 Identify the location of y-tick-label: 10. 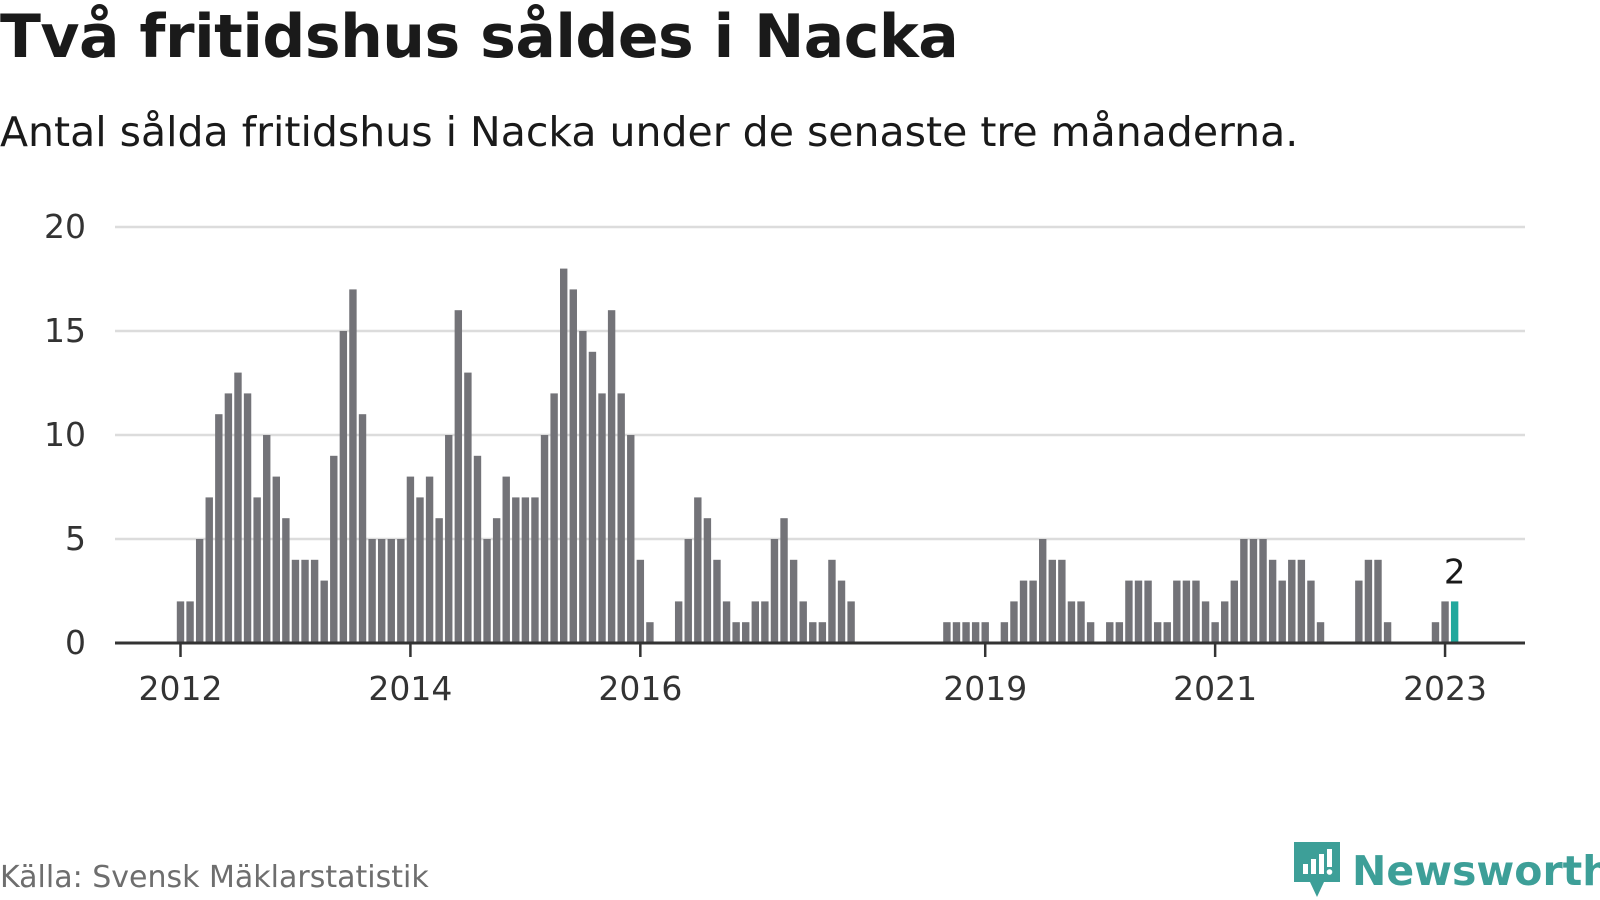
(65, 434).